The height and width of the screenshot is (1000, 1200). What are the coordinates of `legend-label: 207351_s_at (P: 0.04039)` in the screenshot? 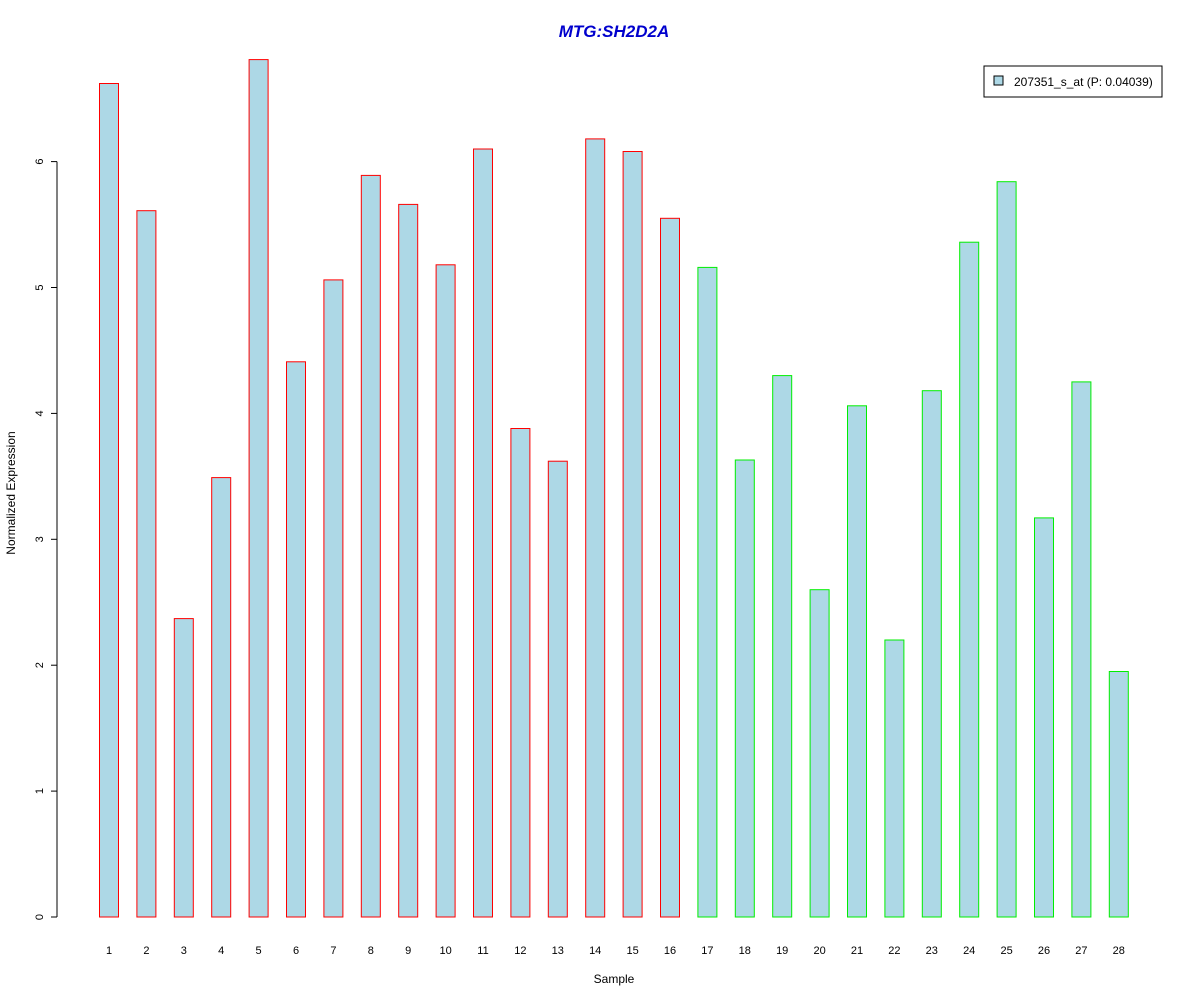 It's located at (1083, 82).